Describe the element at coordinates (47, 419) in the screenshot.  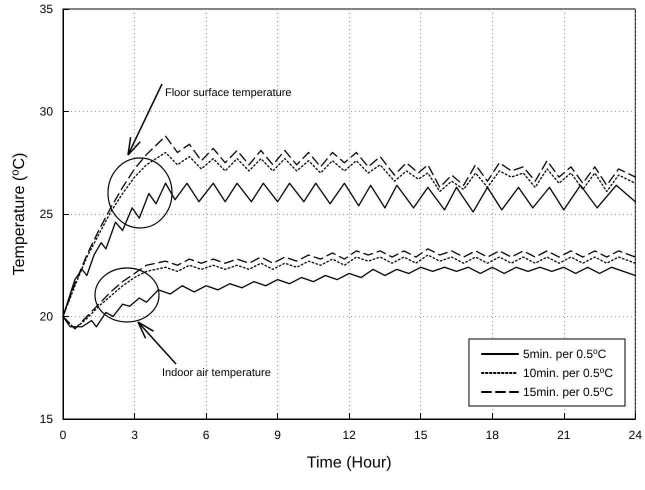
I see `y-tick-label: 15` at that location.